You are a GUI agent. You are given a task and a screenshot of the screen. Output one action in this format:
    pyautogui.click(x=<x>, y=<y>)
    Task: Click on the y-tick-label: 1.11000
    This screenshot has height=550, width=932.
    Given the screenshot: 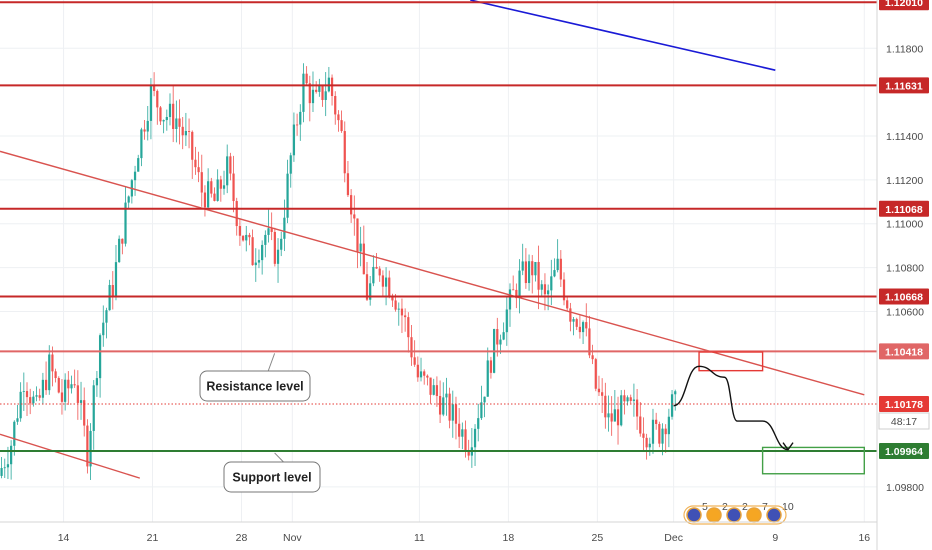 What is the action you would take?
    pyautogui.click(x=904, y=225)
    